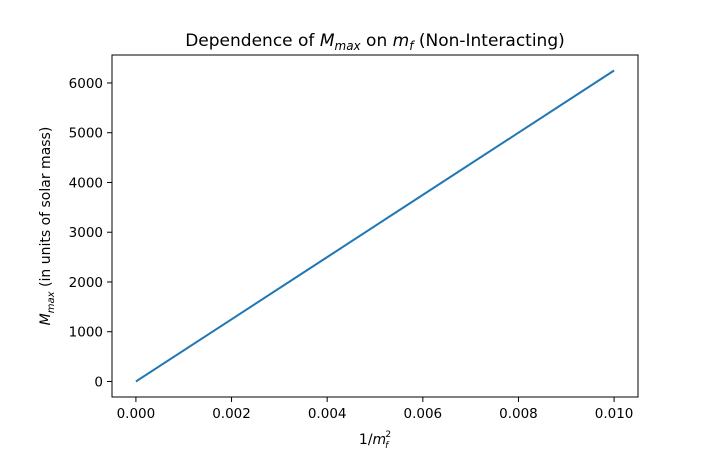 Image resolution: width=718 pixels, height=463 pixels. Describe the element at coordinates (51, 302) in the screenshot. I see `y-label-part-2: max` at that location.